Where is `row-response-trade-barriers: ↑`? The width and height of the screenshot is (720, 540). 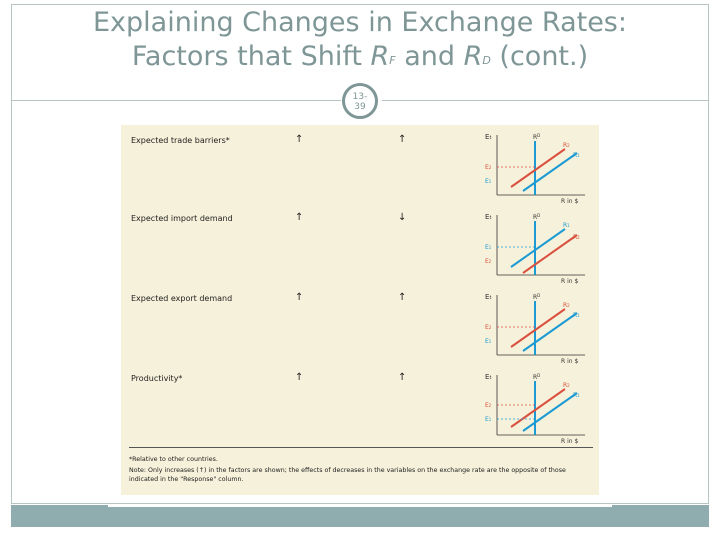 row-response-trade-barriers: ↑ is located at coordinates (402, 139).